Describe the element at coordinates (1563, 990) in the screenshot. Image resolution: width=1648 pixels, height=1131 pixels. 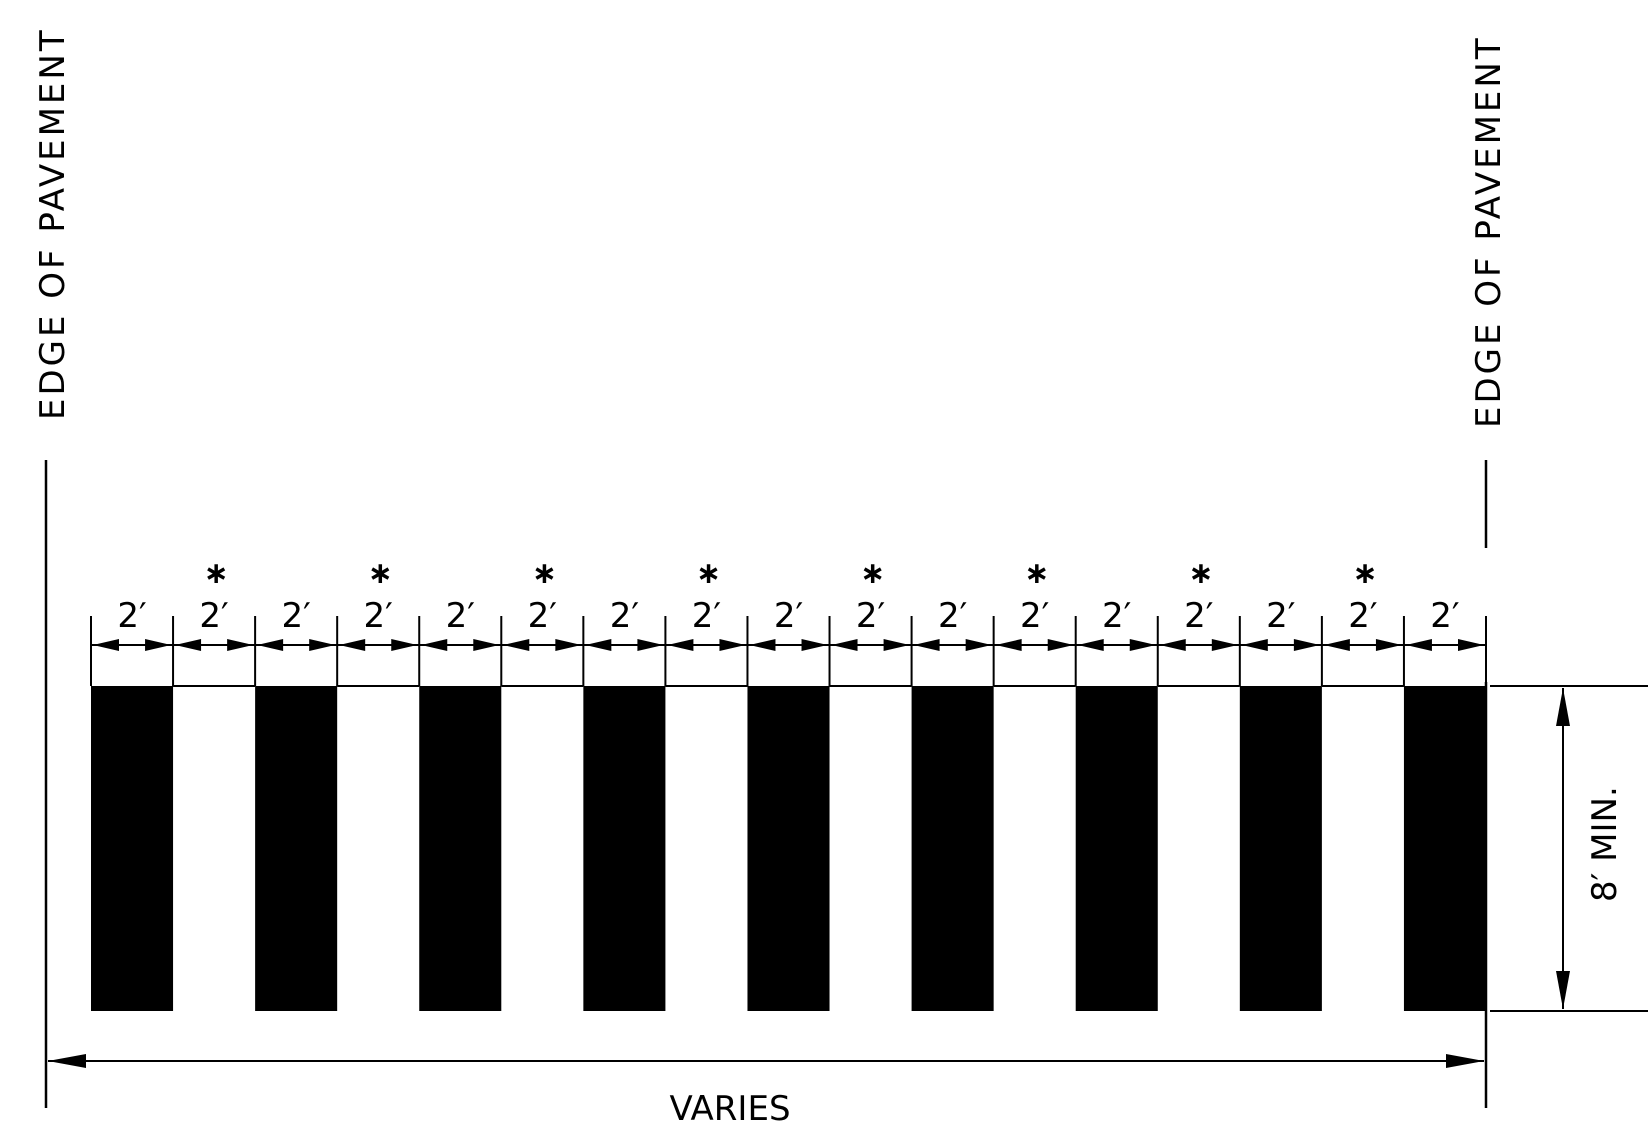
I see `height-arrow-bottom` at that location.